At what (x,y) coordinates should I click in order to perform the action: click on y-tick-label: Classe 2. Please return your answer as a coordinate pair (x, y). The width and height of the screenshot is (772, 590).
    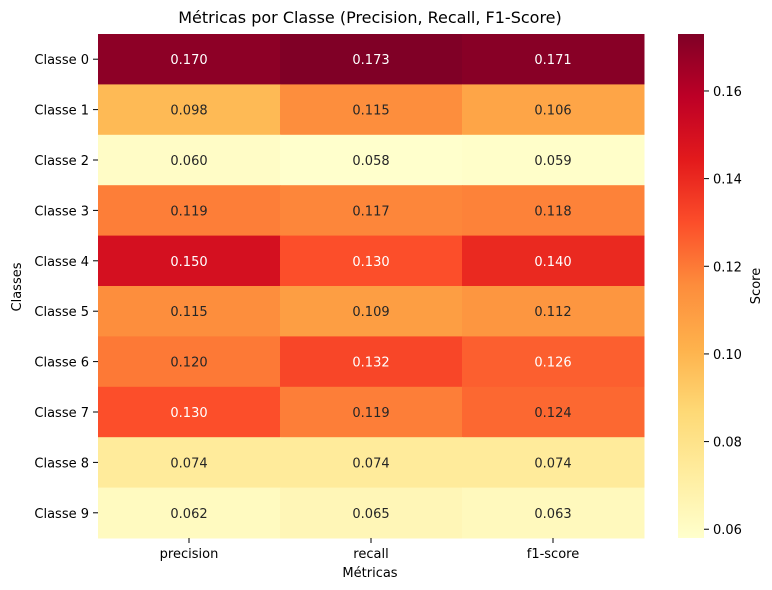
    Looking at the image, I should click on (61, 161).